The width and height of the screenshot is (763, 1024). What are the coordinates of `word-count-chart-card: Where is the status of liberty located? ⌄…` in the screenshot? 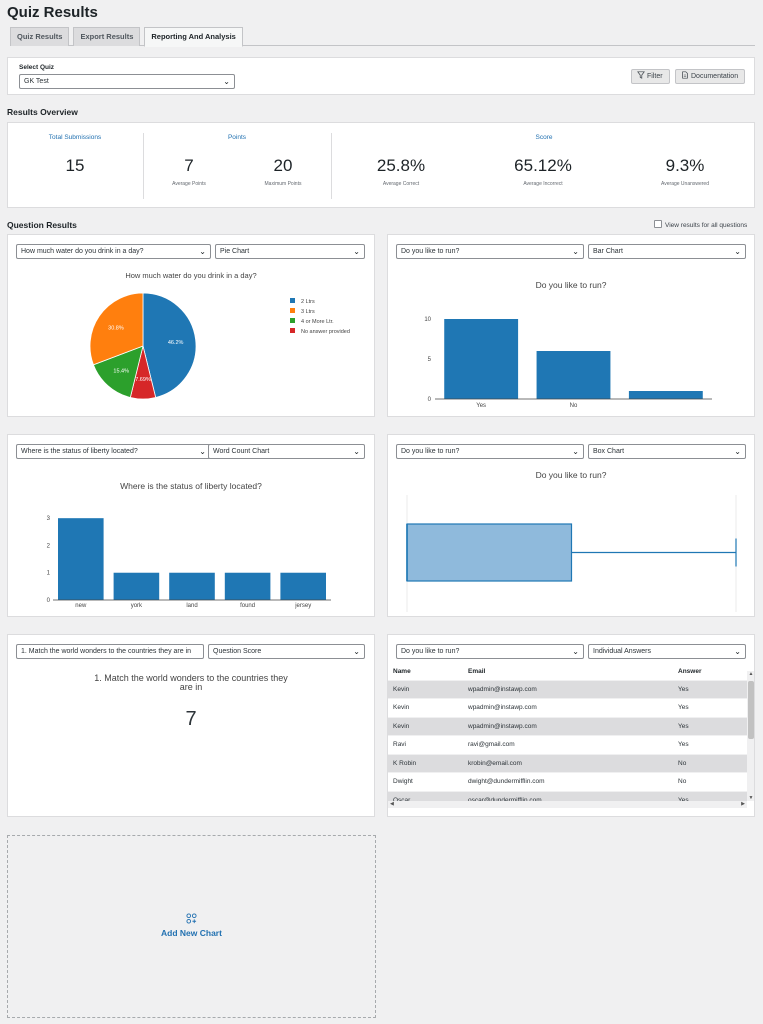 It's located at (191, 525).